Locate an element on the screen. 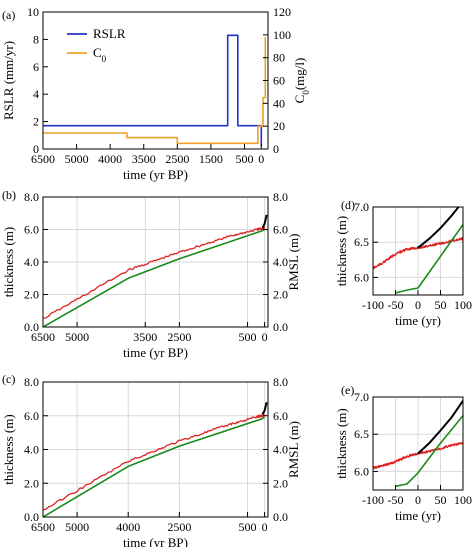 The image size is (474, 547). y-right-axis-label-a: C0(mg/l) is located at coordinates (301, 81).